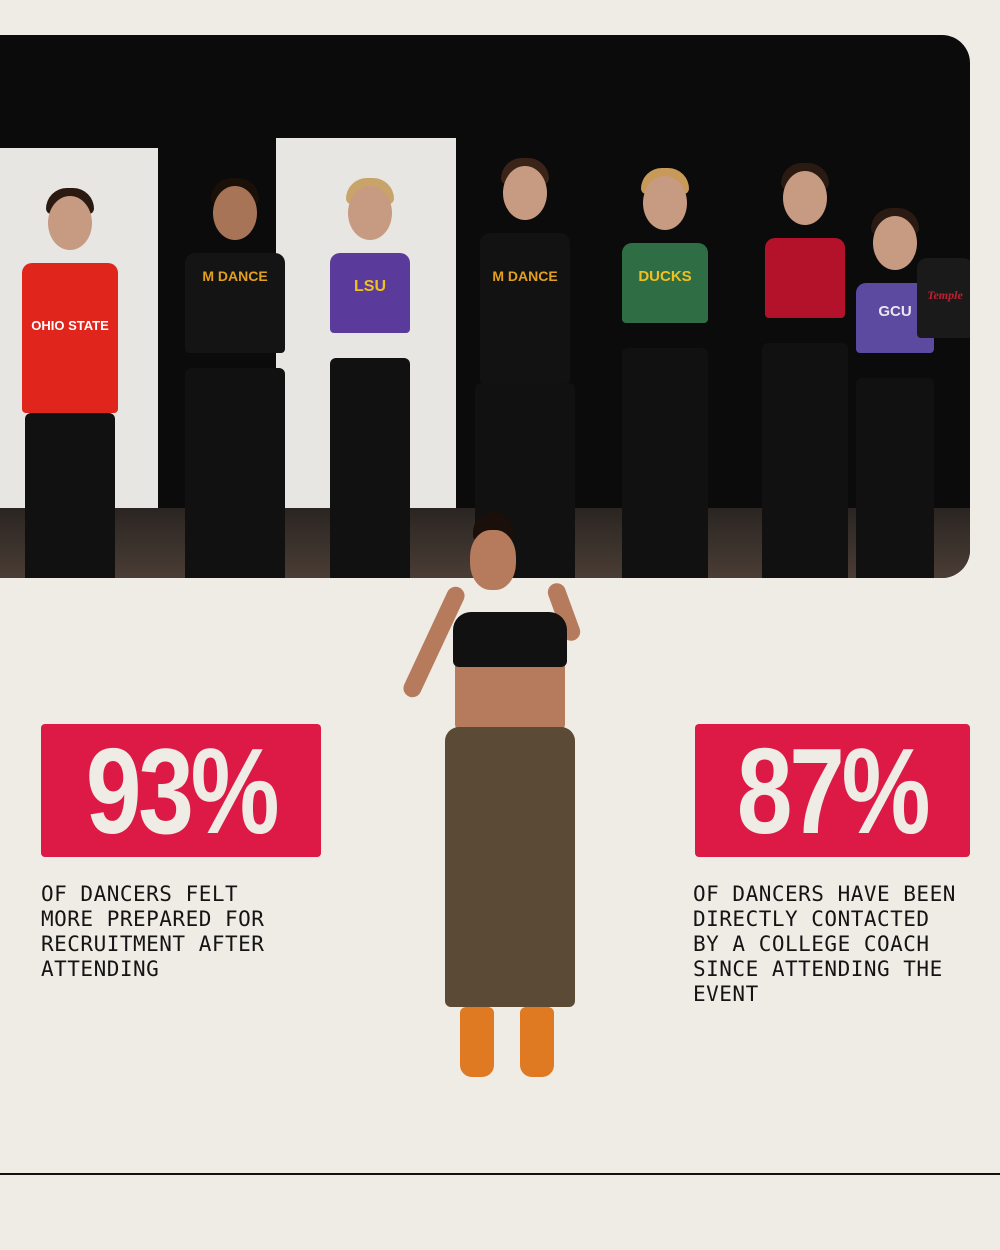 The width and height of the screenshot is (1000, 1250). What do you see at coordinates (665, 373) in the screenshot?
I see `dancer: DUCKS` at bounding box center [665, 373].